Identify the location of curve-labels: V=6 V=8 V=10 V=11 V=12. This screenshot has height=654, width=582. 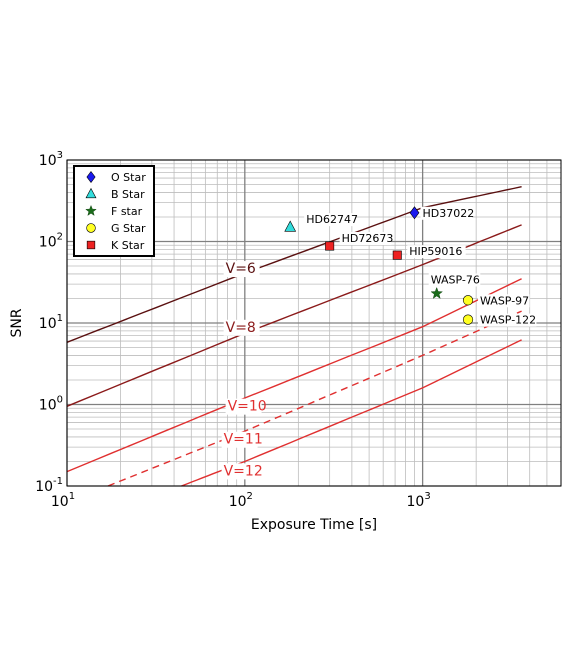
(244, 370).